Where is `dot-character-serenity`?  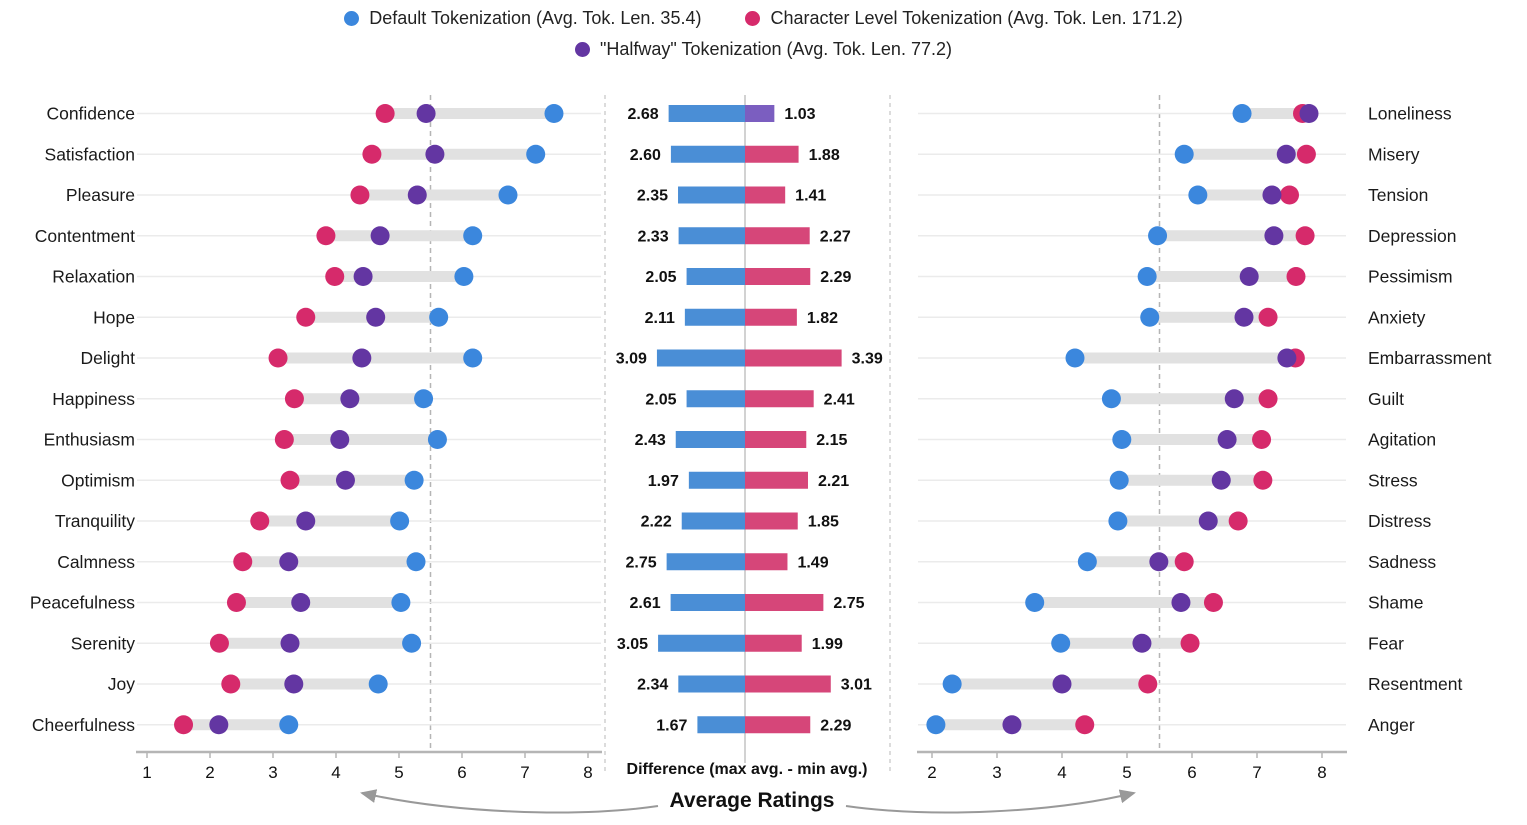
dot-character-serenity is located at coordinates (219, 643).